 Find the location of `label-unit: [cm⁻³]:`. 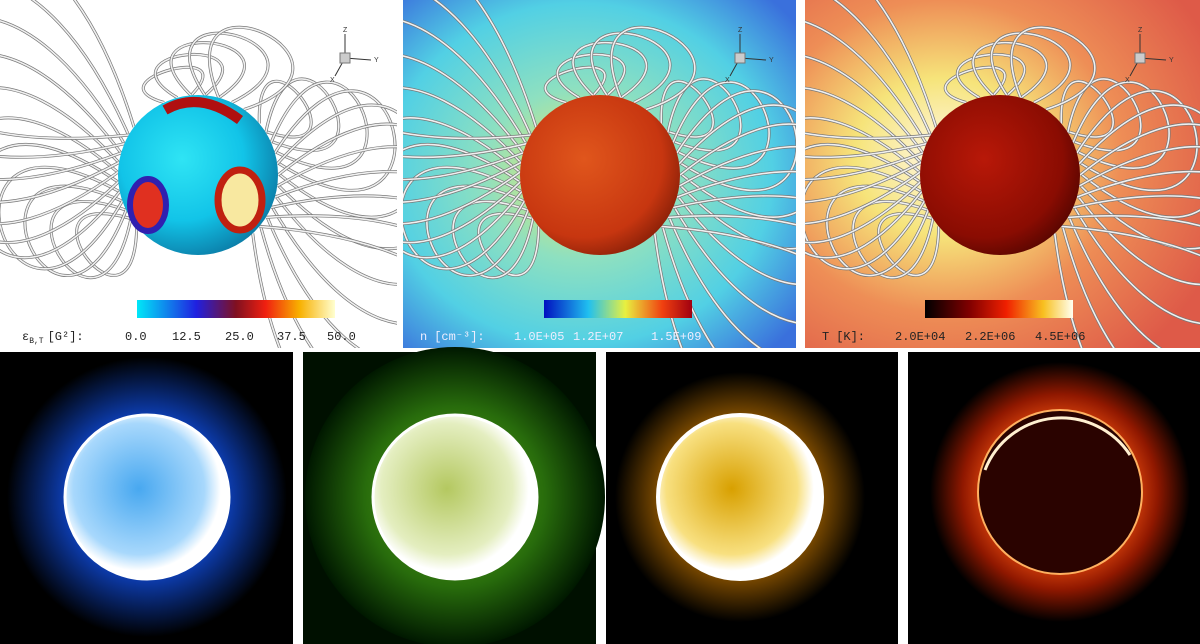

label-unit: [cm⁻³]: is located at coordinates (459, 337).